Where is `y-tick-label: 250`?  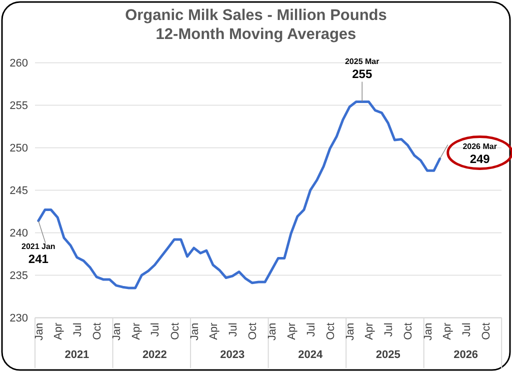
y-tick-label: 250 is located at coordinates (19, 148).